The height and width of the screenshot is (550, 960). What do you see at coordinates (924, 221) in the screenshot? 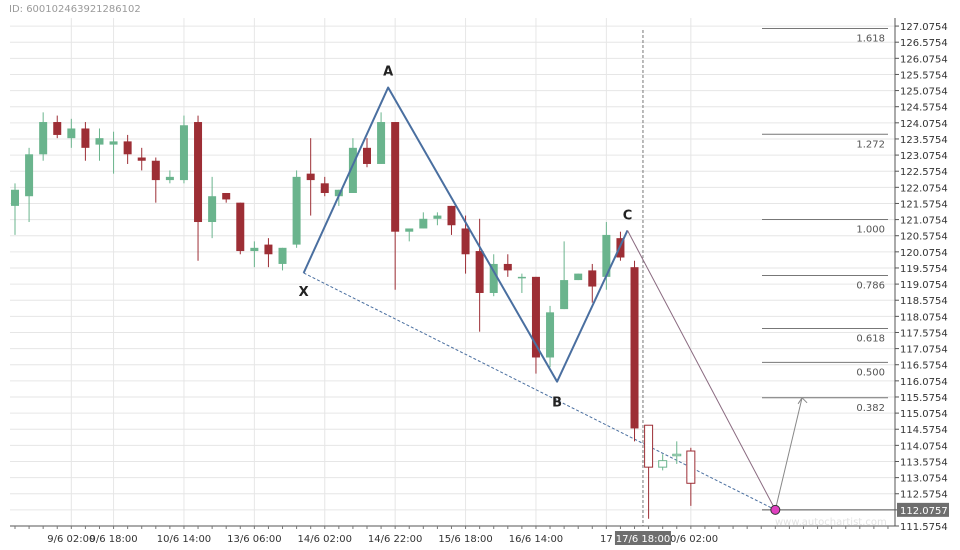
I see `y-tick-label: 121.0754` at bounding box center [924, 221].